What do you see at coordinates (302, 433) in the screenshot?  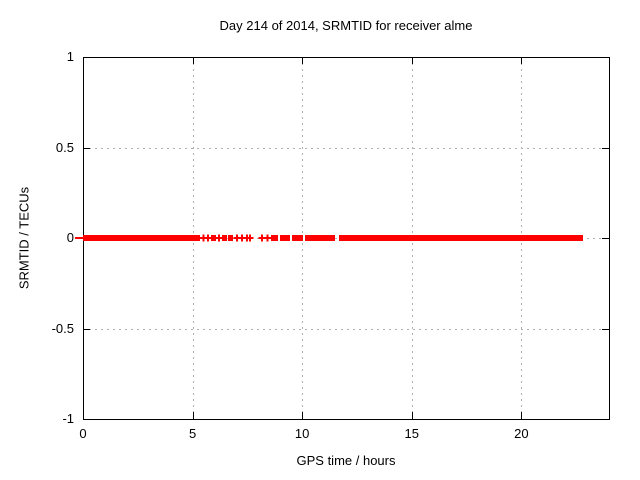 I see `x-tick-label: 10` at bounding box center [302, 433].